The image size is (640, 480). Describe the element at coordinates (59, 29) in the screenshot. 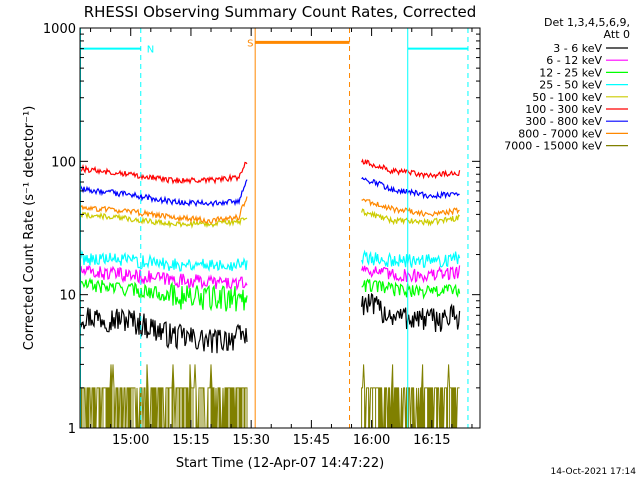

I see `y-tick-label: 1000` at that location.